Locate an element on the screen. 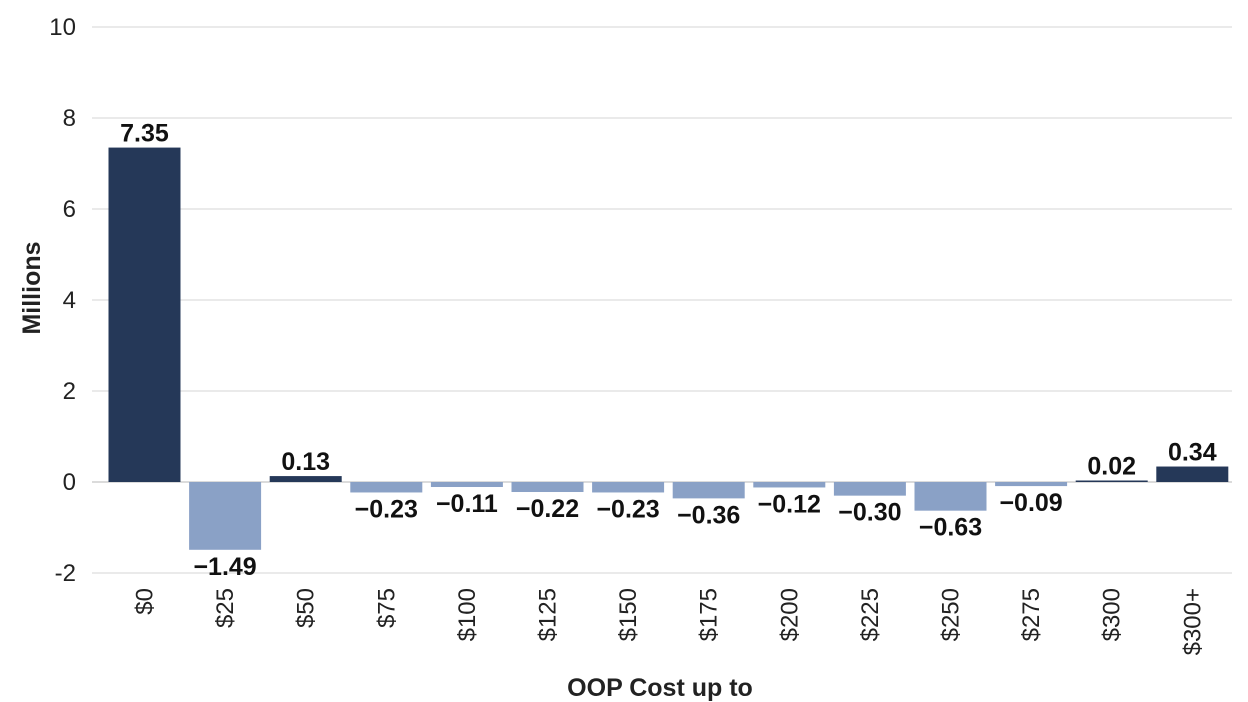 The height and width of the screenshot is (702, 1248). x-tick-label: $100 is located at coordinates (467, 614).